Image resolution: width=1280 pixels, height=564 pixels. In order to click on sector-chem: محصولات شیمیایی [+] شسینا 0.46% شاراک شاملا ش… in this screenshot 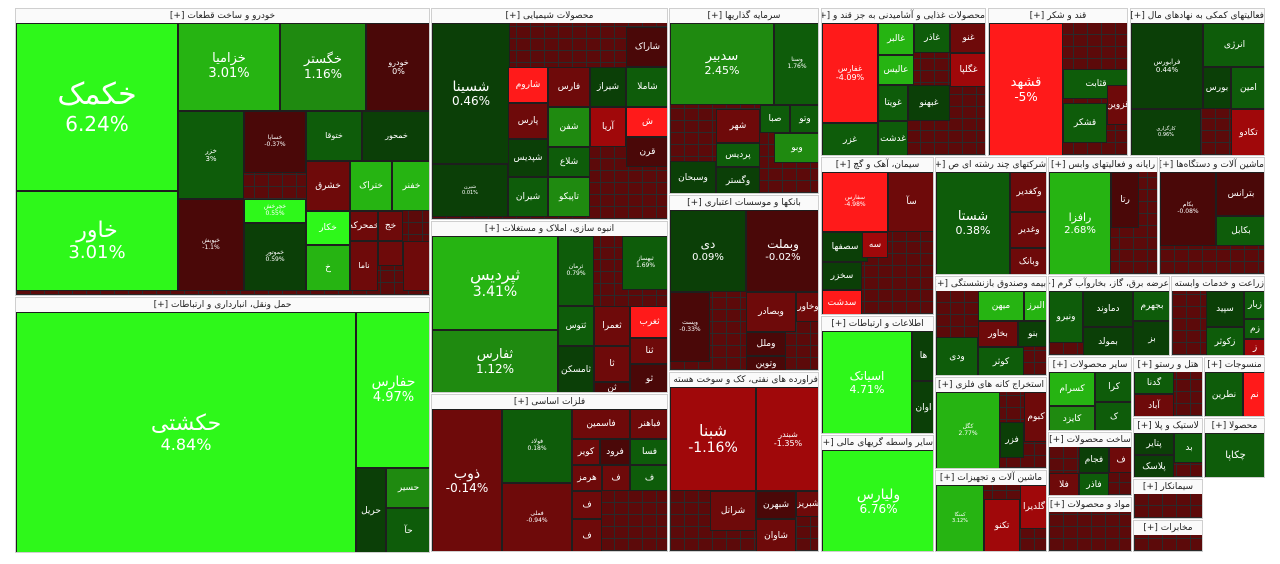, I will do `click(549, 114)`.